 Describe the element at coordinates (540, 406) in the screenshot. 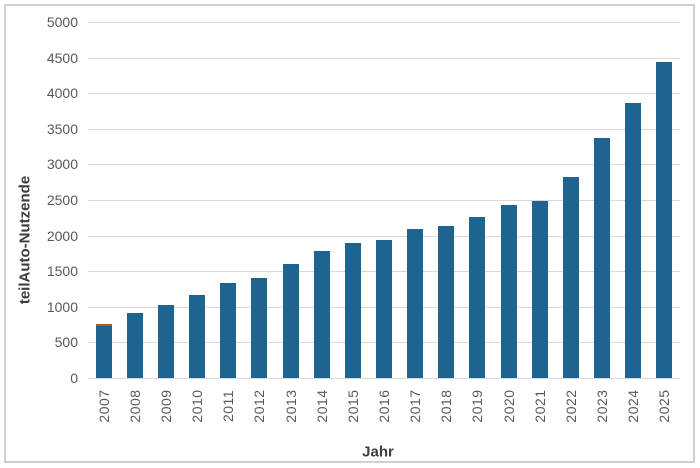

I see `x-tick-label-2021: 2021` at that location.